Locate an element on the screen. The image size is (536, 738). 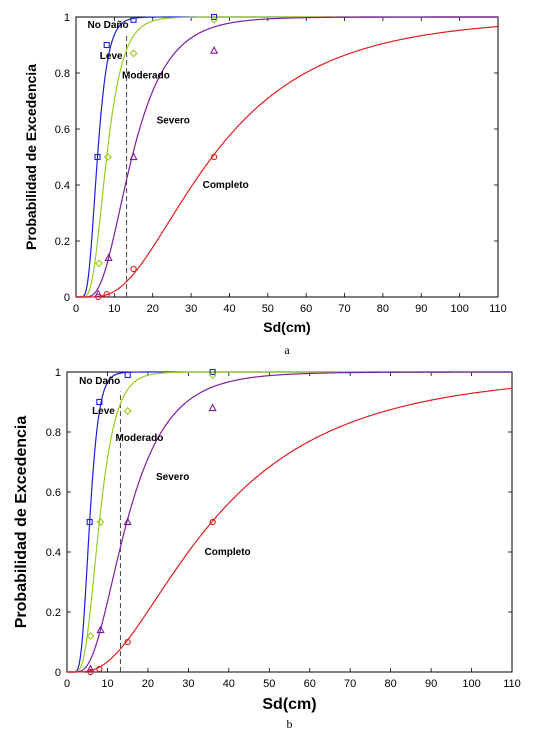
panel-caption: b is located at coordinates (290, 724).